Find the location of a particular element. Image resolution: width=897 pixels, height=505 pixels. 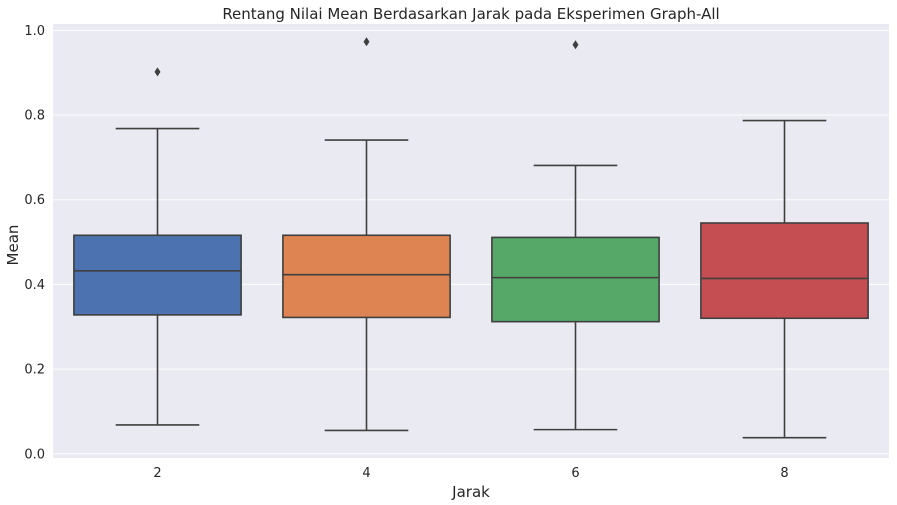

y-axis-label: Mean is located at coordinates (13, 245).